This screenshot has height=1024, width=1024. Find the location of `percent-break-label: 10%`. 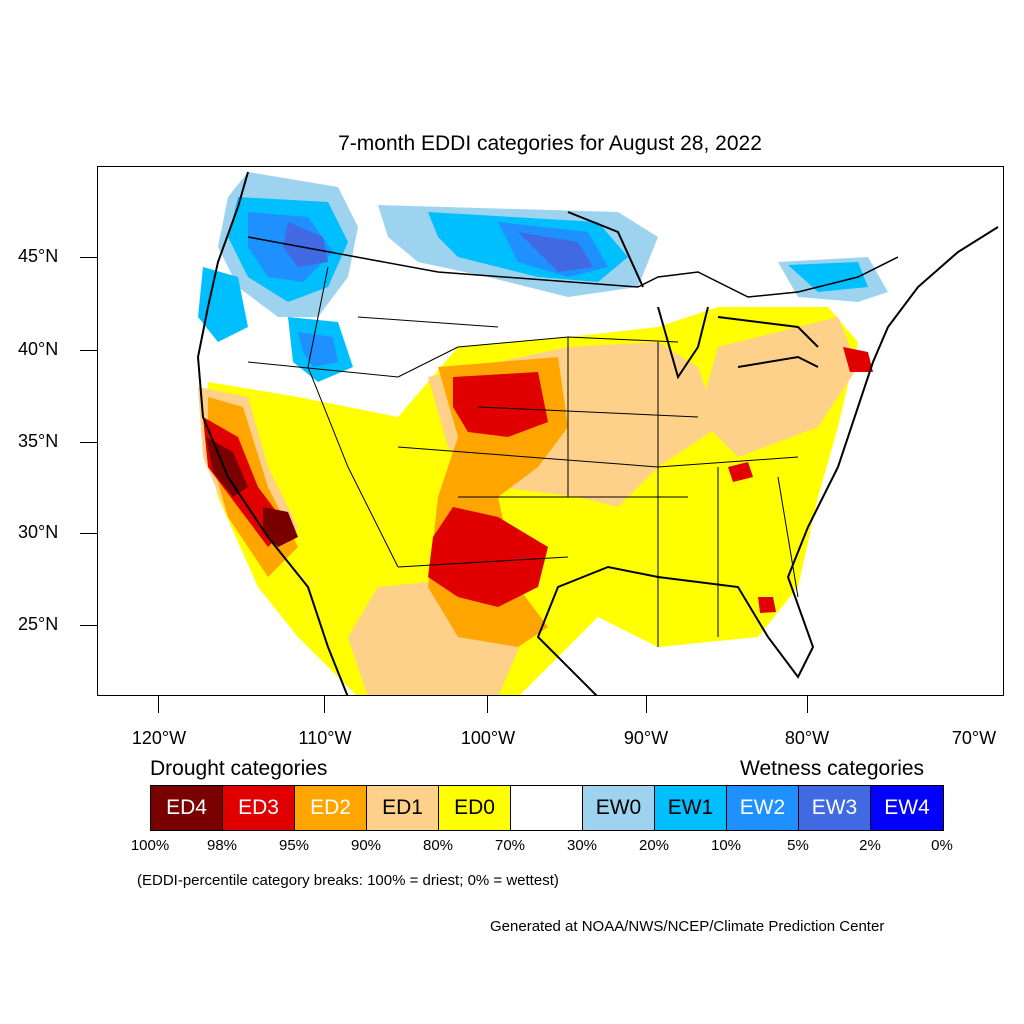

percent-break-label: 10% is located at coordinates (726, 845).